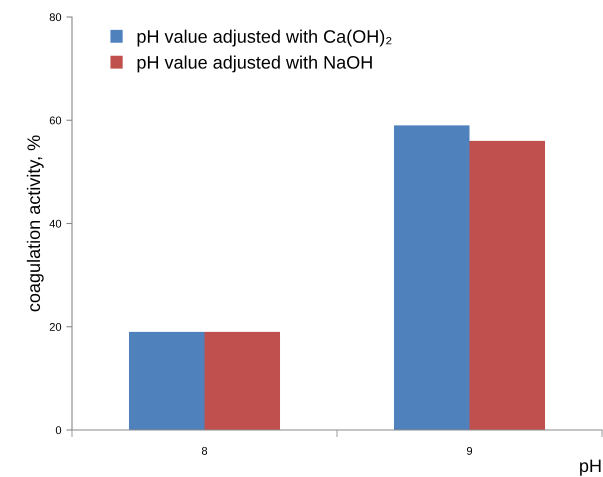 Image resolution: width=603 pixels, height=477 pixels. I want to click on x-axis-title: pH, so click(590, 468).